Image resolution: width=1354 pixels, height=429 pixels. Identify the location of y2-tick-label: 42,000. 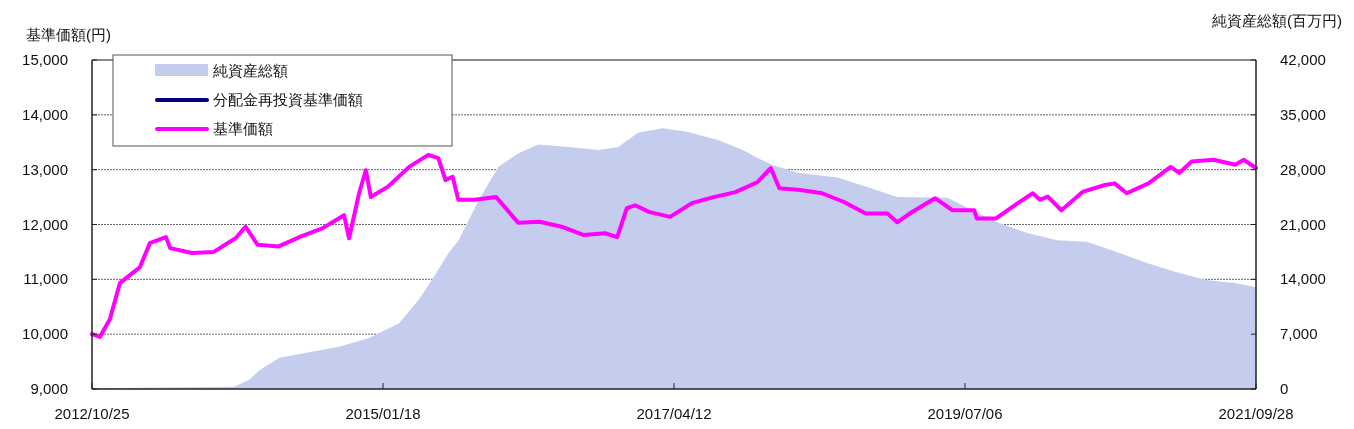
(1303, 59).